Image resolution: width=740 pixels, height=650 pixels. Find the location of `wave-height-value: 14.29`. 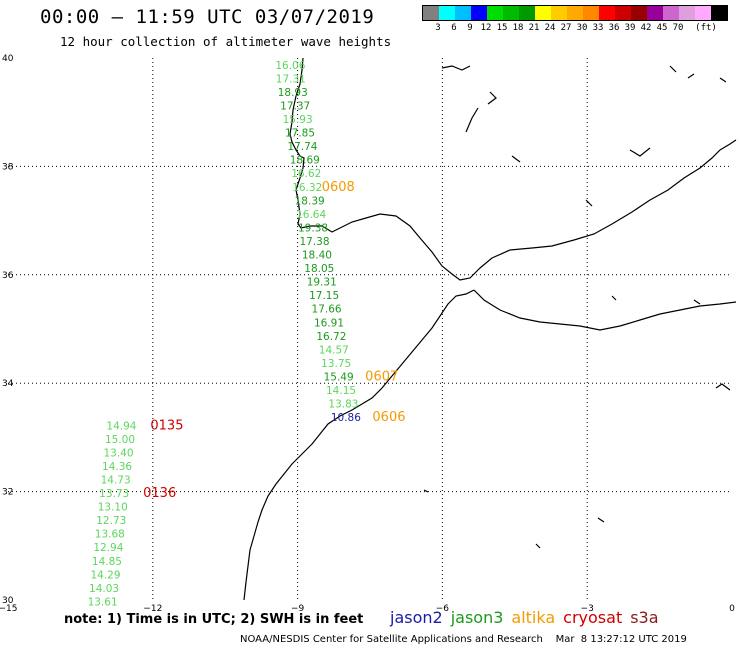

wave-height-value: 14.29 is located at coordinates (105, 575).